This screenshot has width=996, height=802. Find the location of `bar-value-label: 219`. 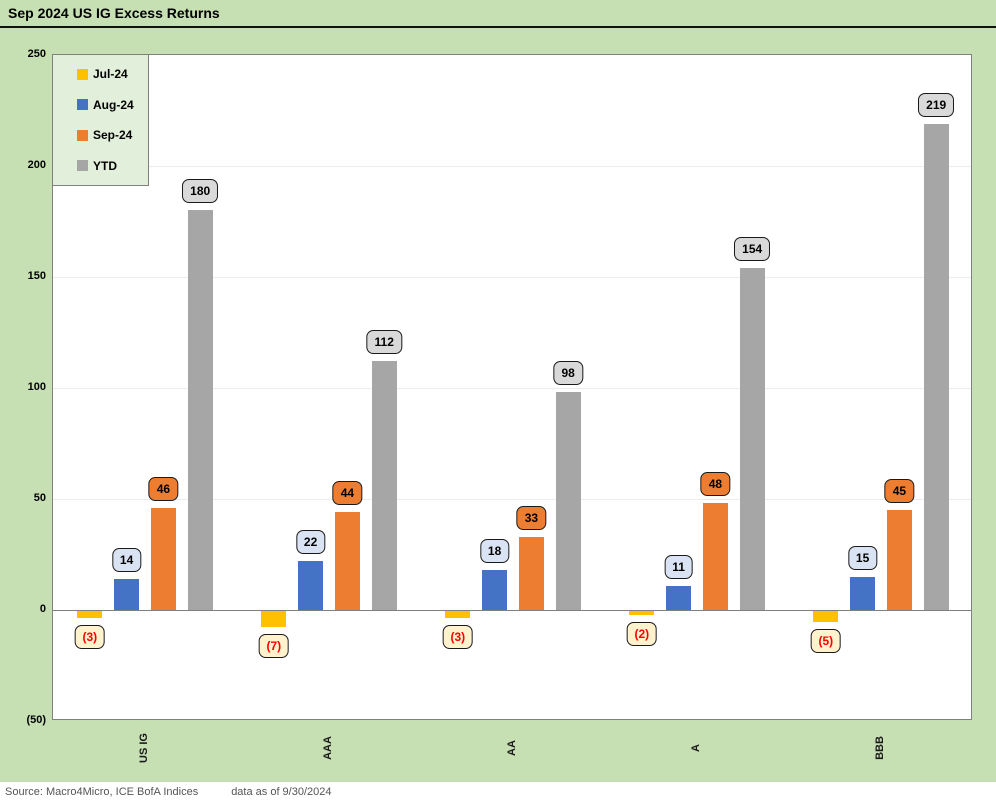

bar-value-label: 219 is located at coordinates (936, 104).